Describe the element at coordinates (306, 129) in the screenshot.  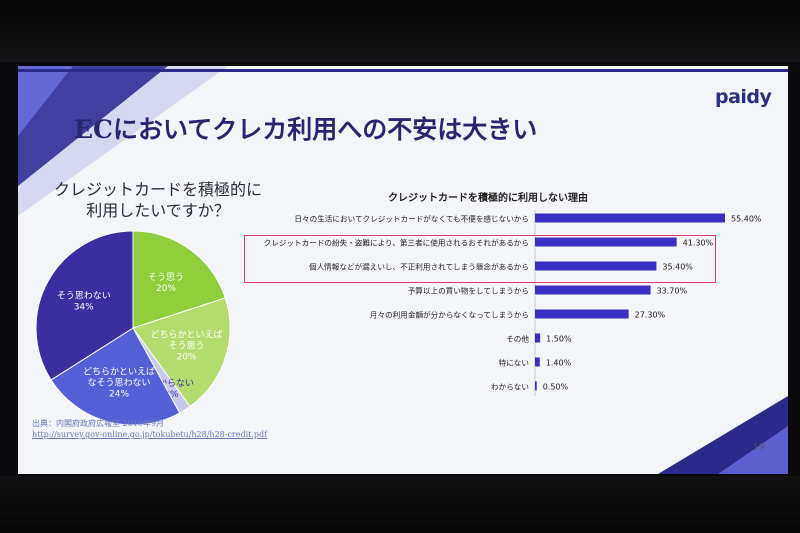
I see `slide-title: ECにおいてクレカ利用への不安は大きい` at that location.